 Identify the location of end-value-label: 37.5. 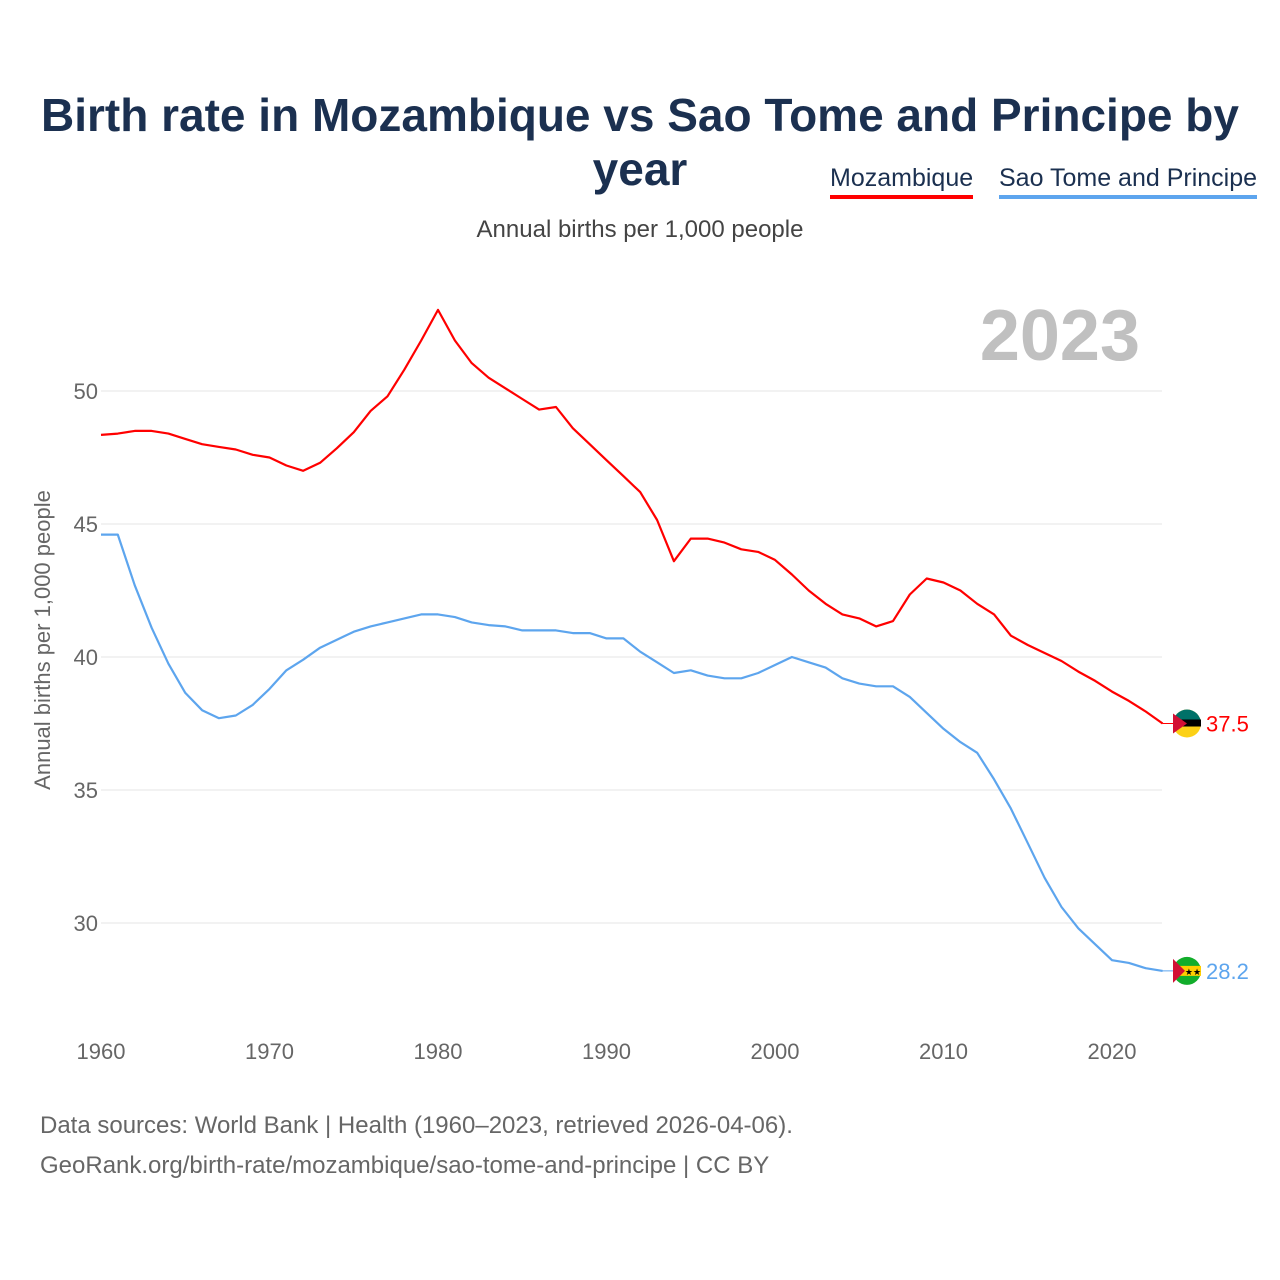
(1227, 724).